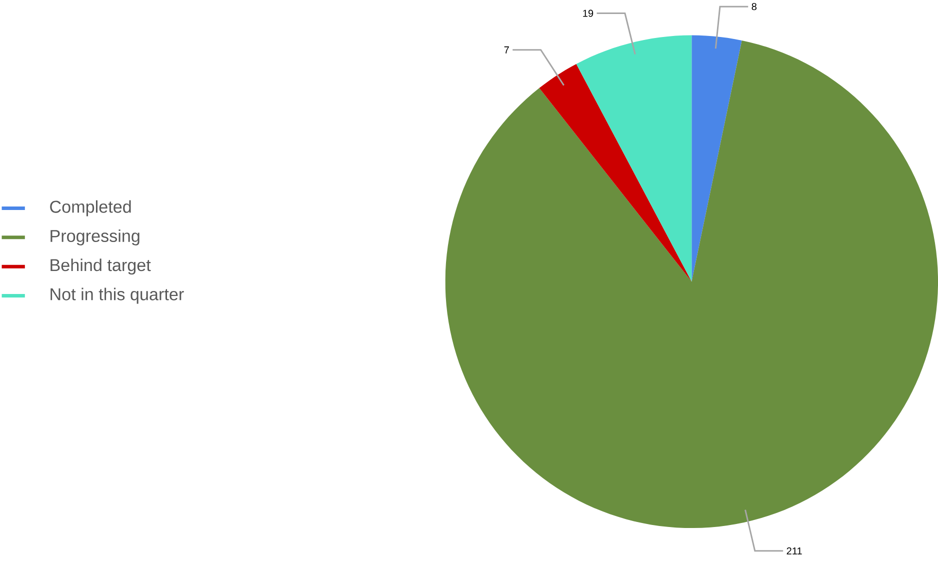  What do you see at coordinates (506, 50) in the screenshot?
I see `data-label: 7` at bounding box center [506, 50].